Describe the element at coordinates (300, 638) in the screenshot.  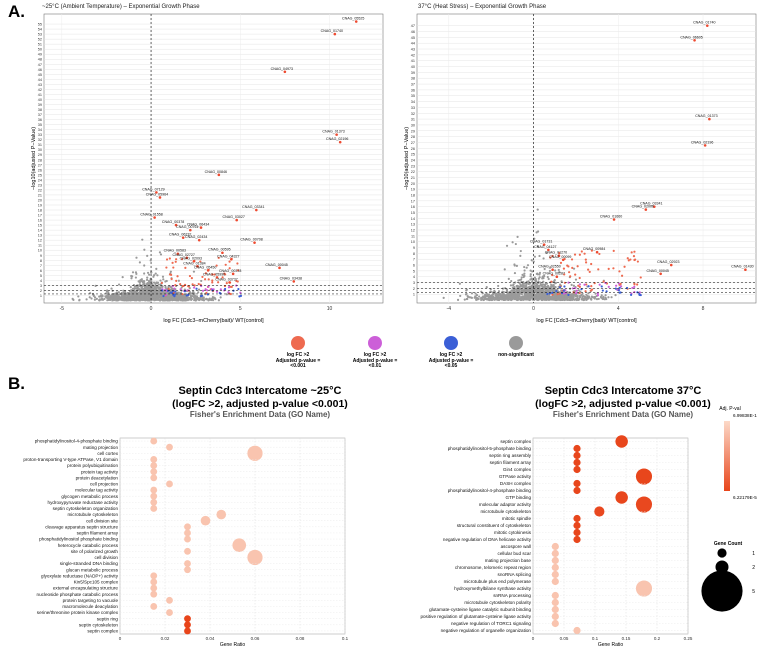
I see `bubble-25-xtick-label: 0.08` at that location.